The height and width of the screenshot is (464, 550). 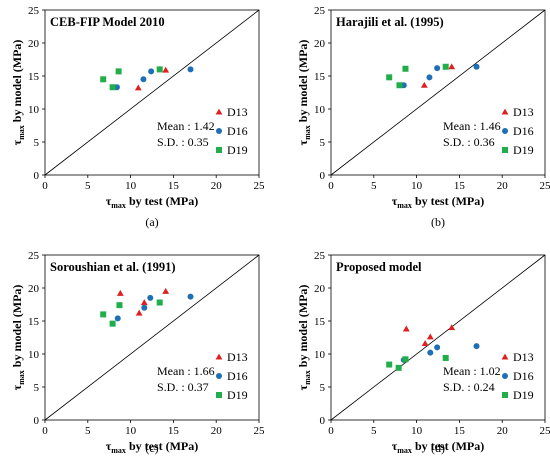 What do you see at coordinates (186, 371) in the screenshot?
I see `stat-mean: Mean : 1.66` at bounding box center [186, 371].